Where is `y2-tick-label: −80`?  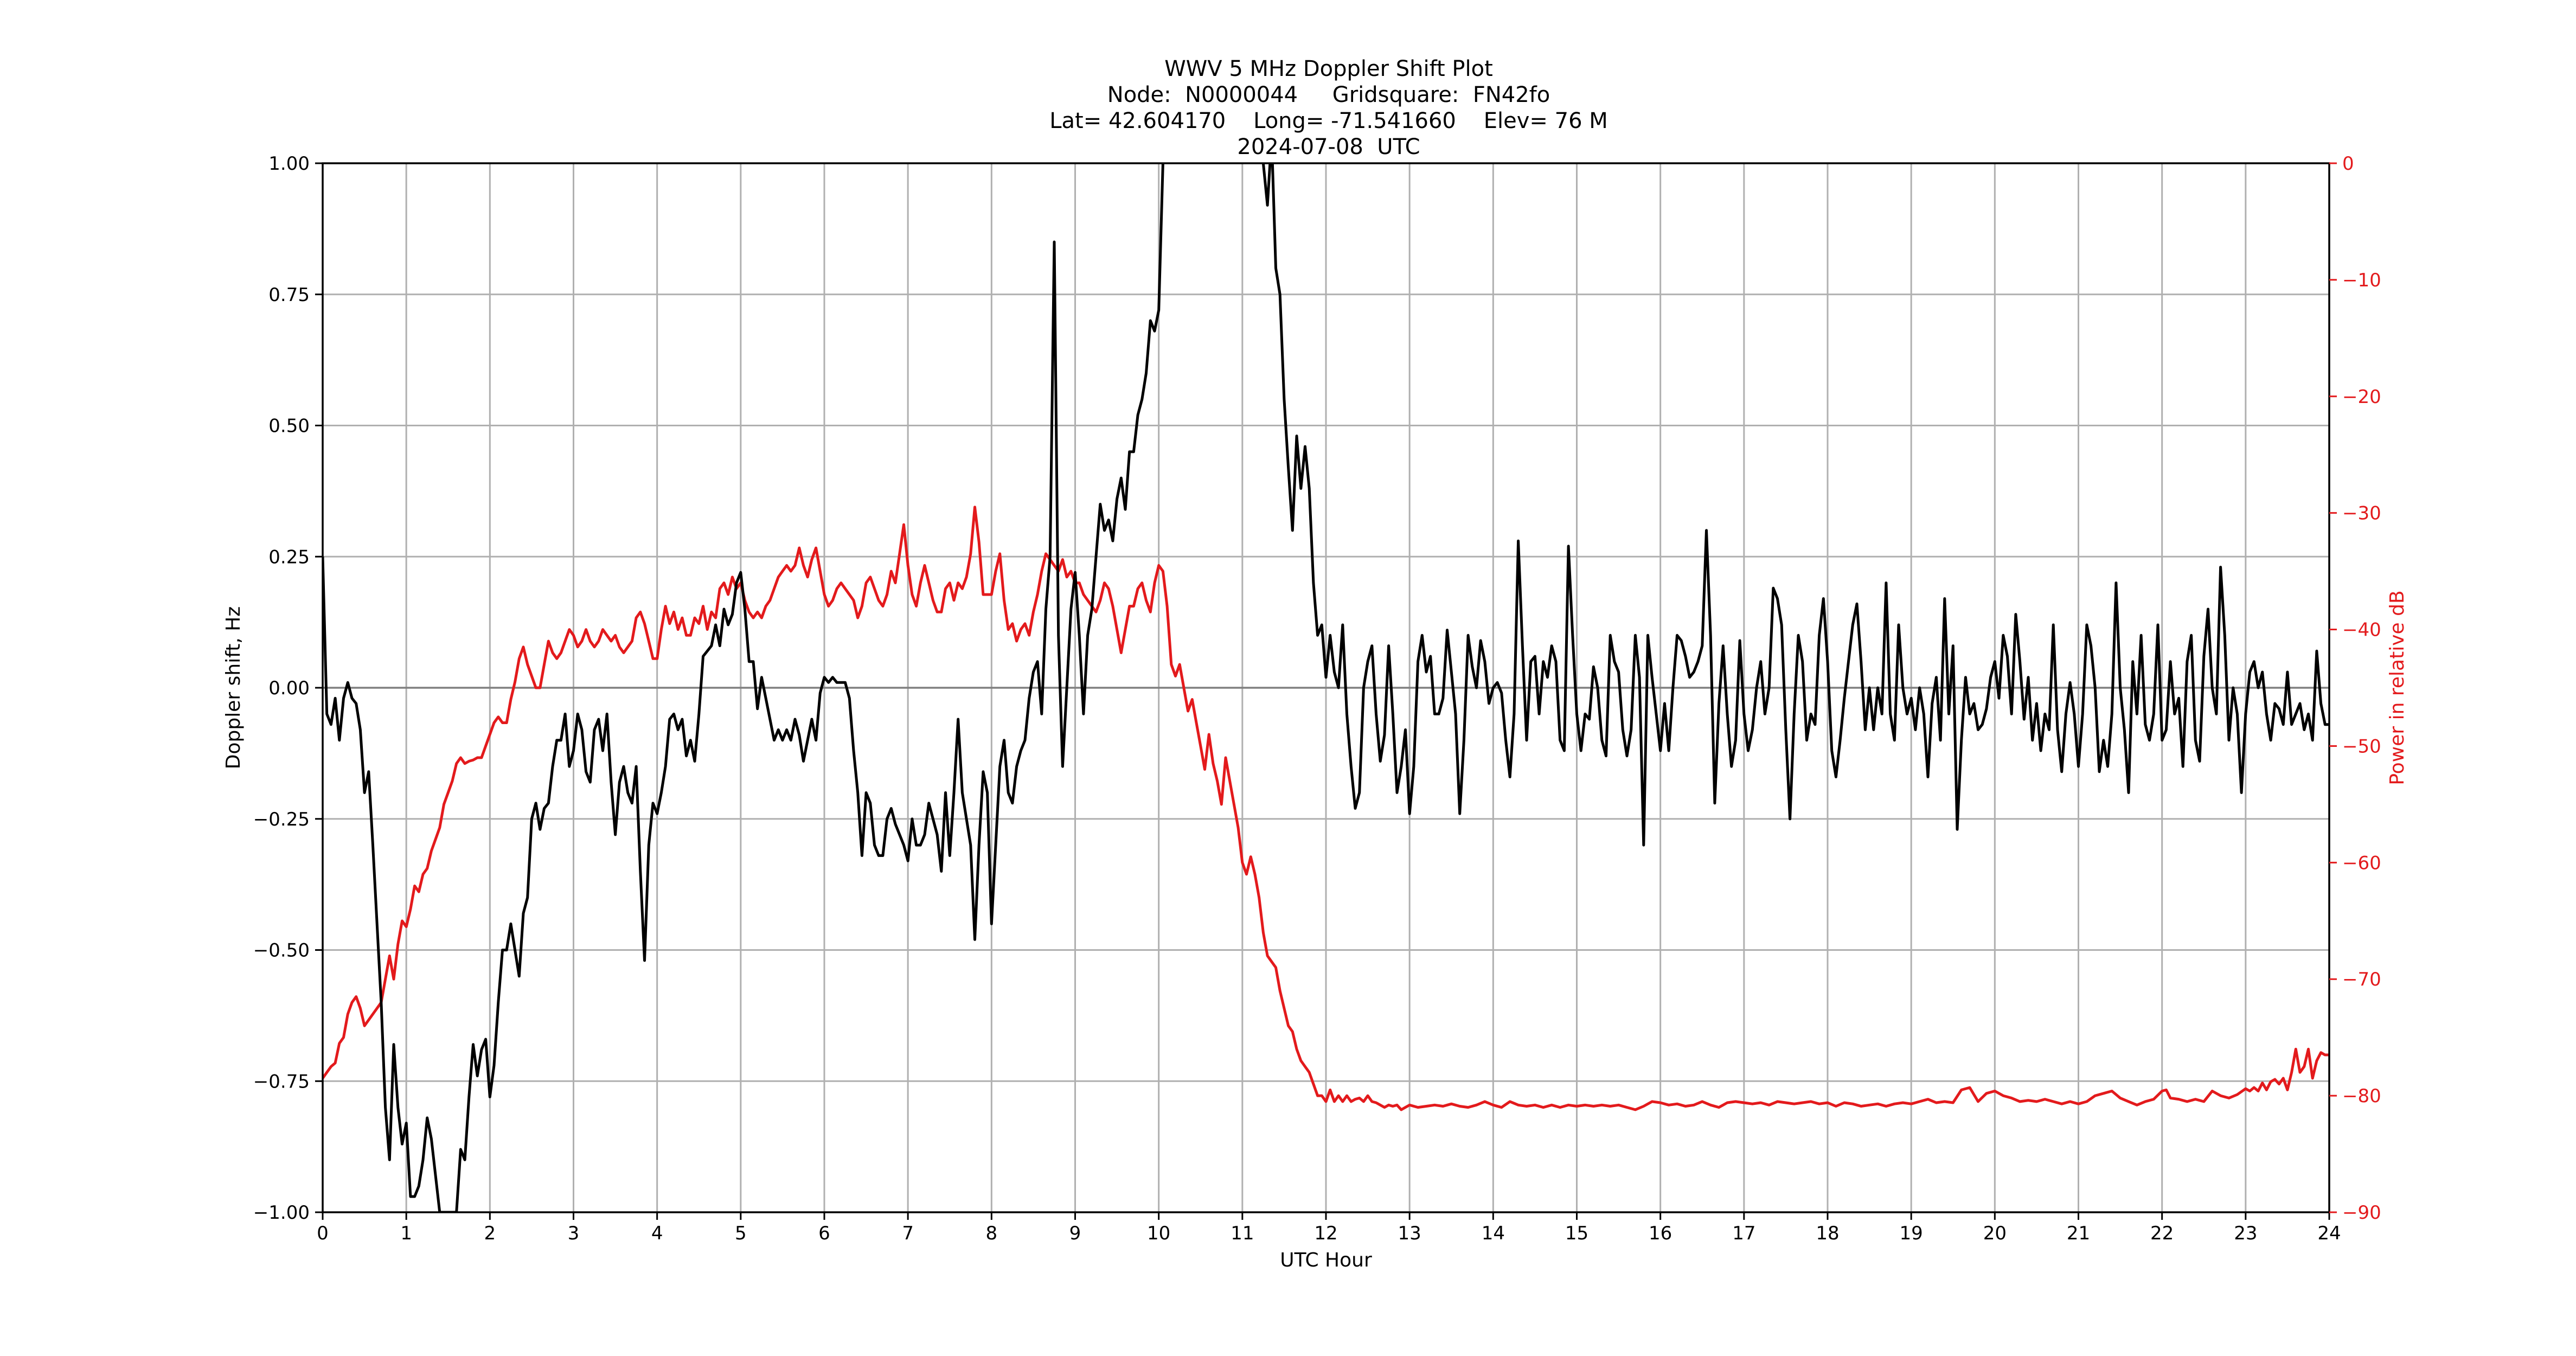 y2-tick-label: −80 is located at coordinates (2361, 1096).